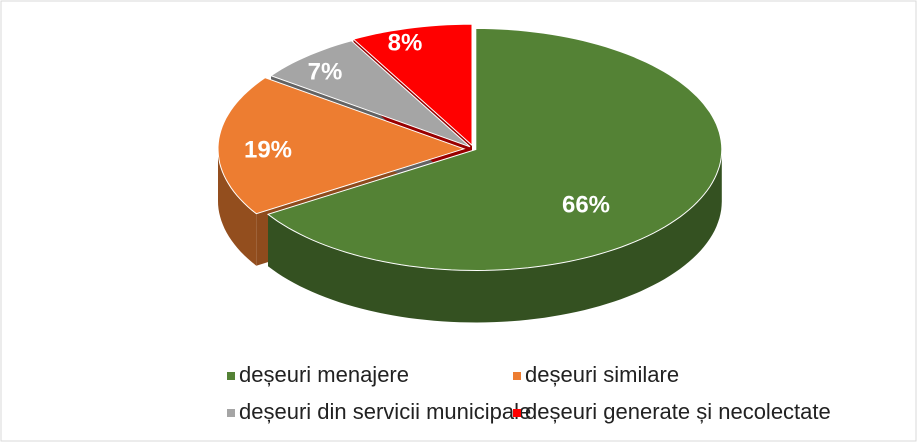 This screenshot has height=443, width=918. I want to click on slice-side, so click(237, 207).